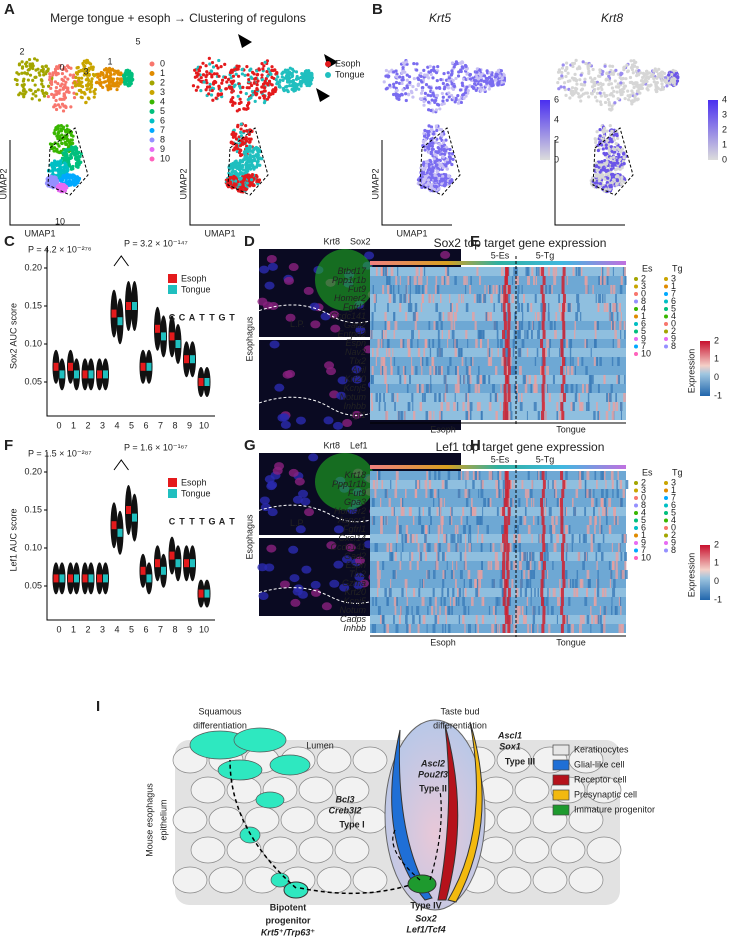 The width and height of the screenshot is (740, 937). I want to click on motif-letter: T, so click(212, 317).